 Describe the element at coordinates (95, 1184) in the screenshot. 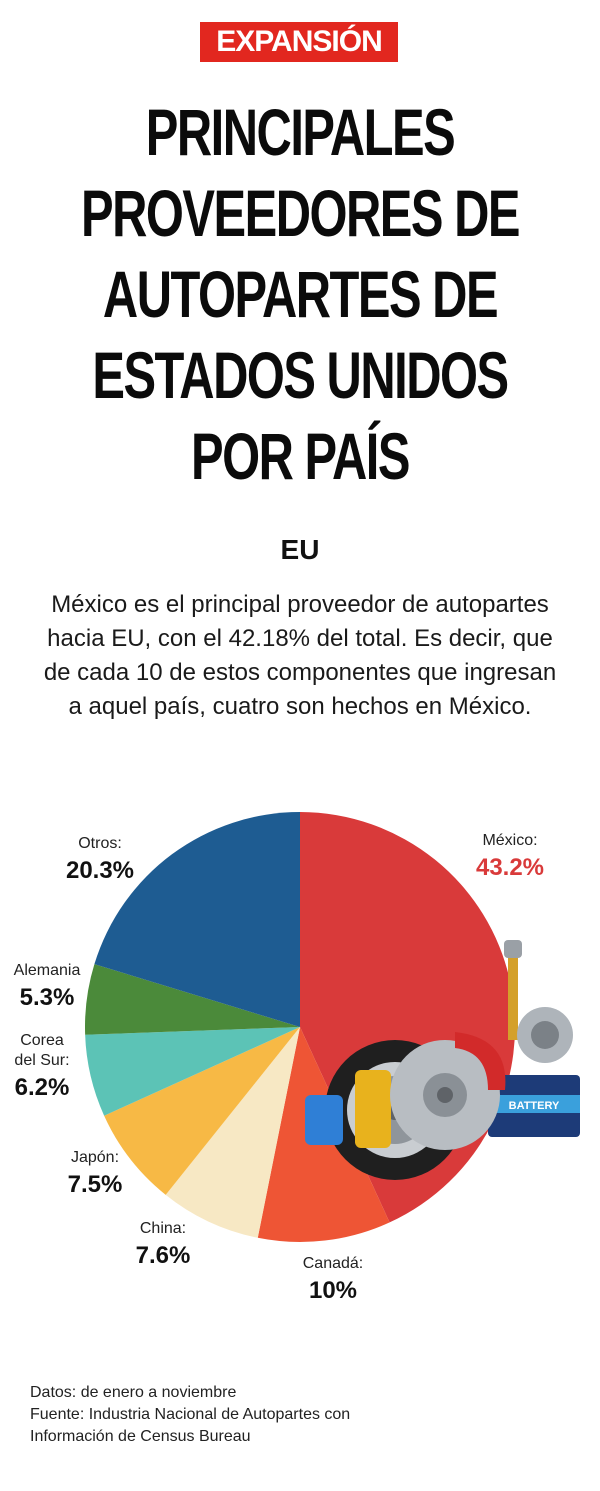

I see `slice-value-label: 7.5%` at that location.